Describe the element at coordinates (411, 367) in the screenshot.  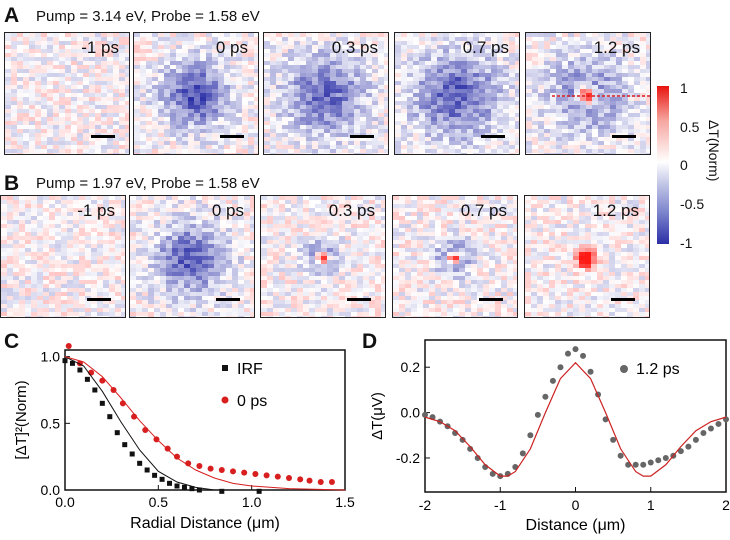
I see `y-tick-label: 0.2` at that location.